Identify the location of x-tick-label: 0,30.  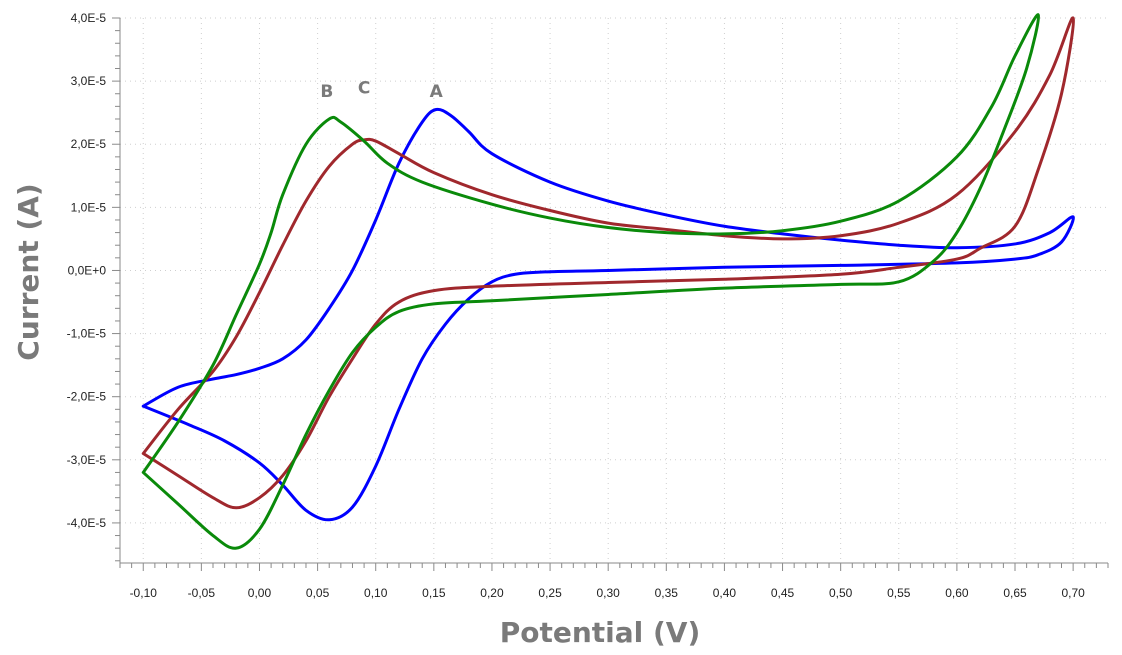
(609, 593).